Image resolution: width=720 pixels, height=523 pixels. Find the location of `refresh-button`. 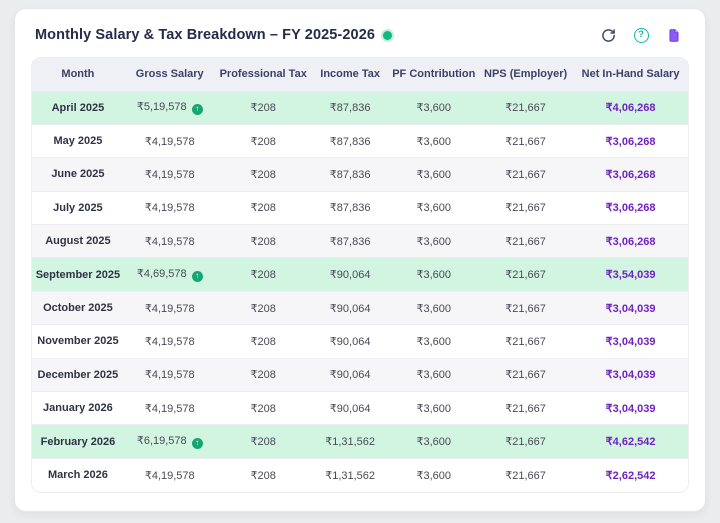

refresh-button is located at coordinates (608, 35).